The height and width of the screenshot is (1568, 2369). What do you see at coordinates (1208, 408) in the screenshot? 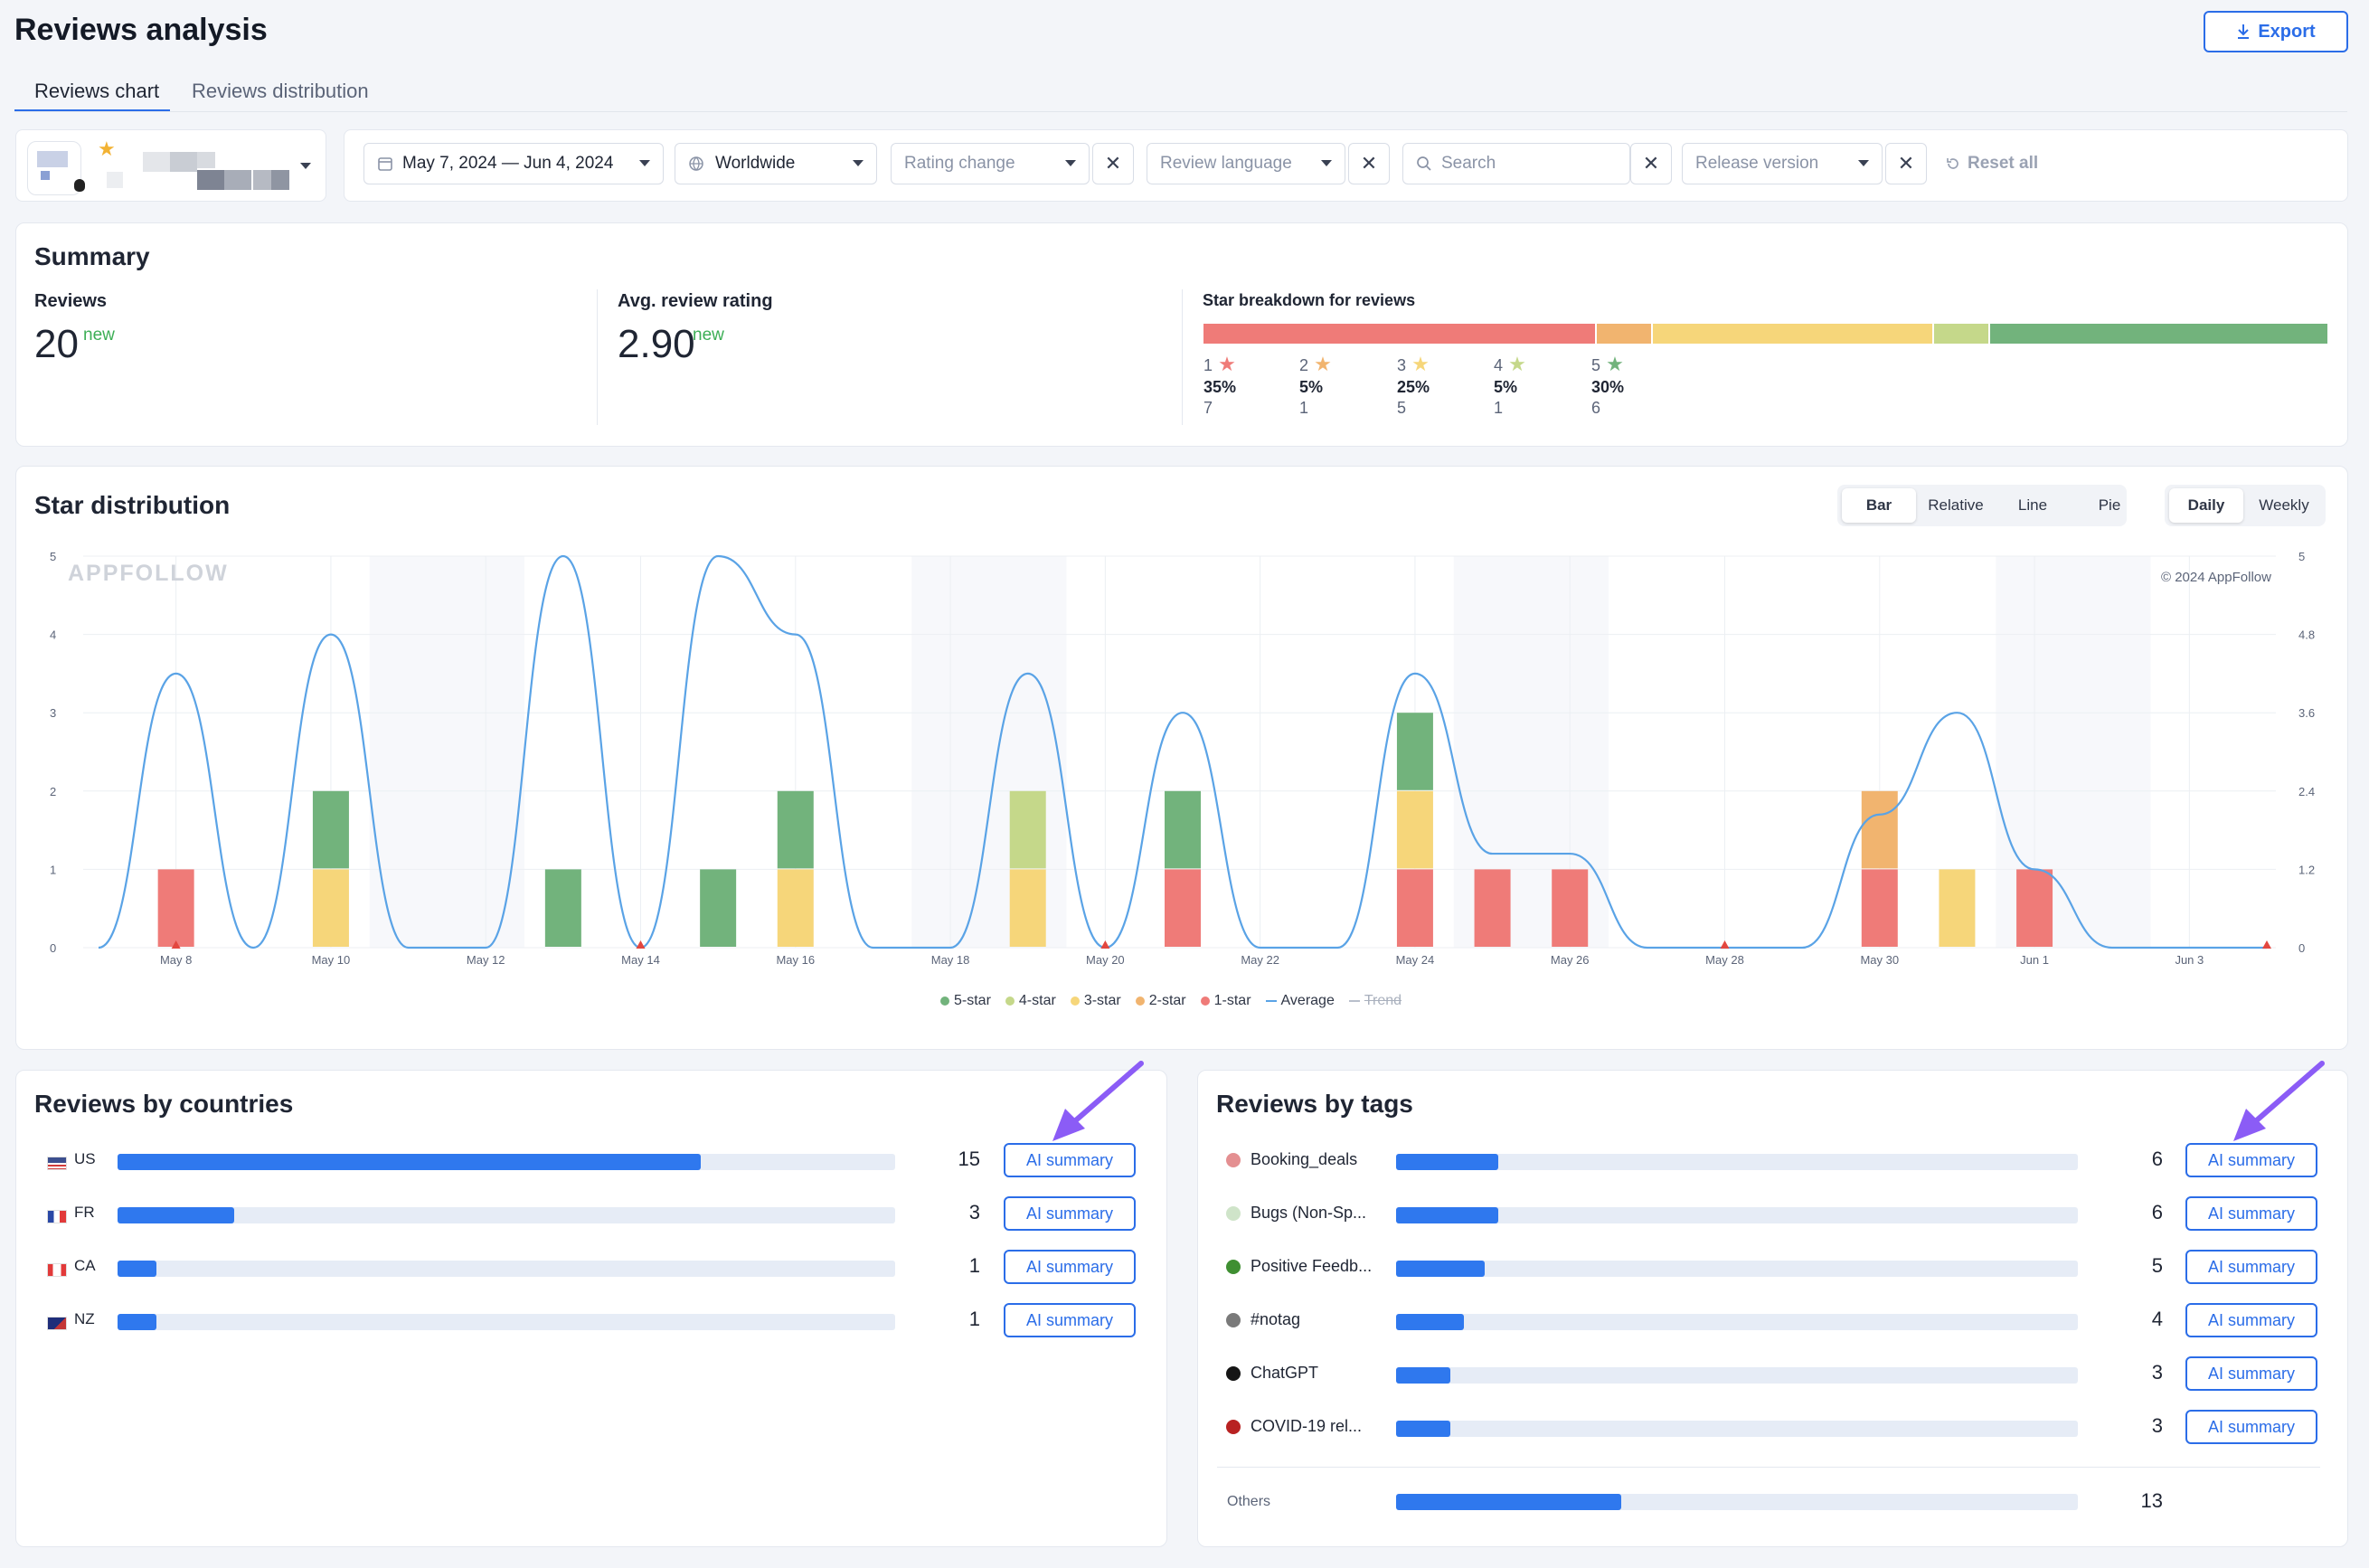
I see `star-count: 7` at bounding box center [1208, 408].